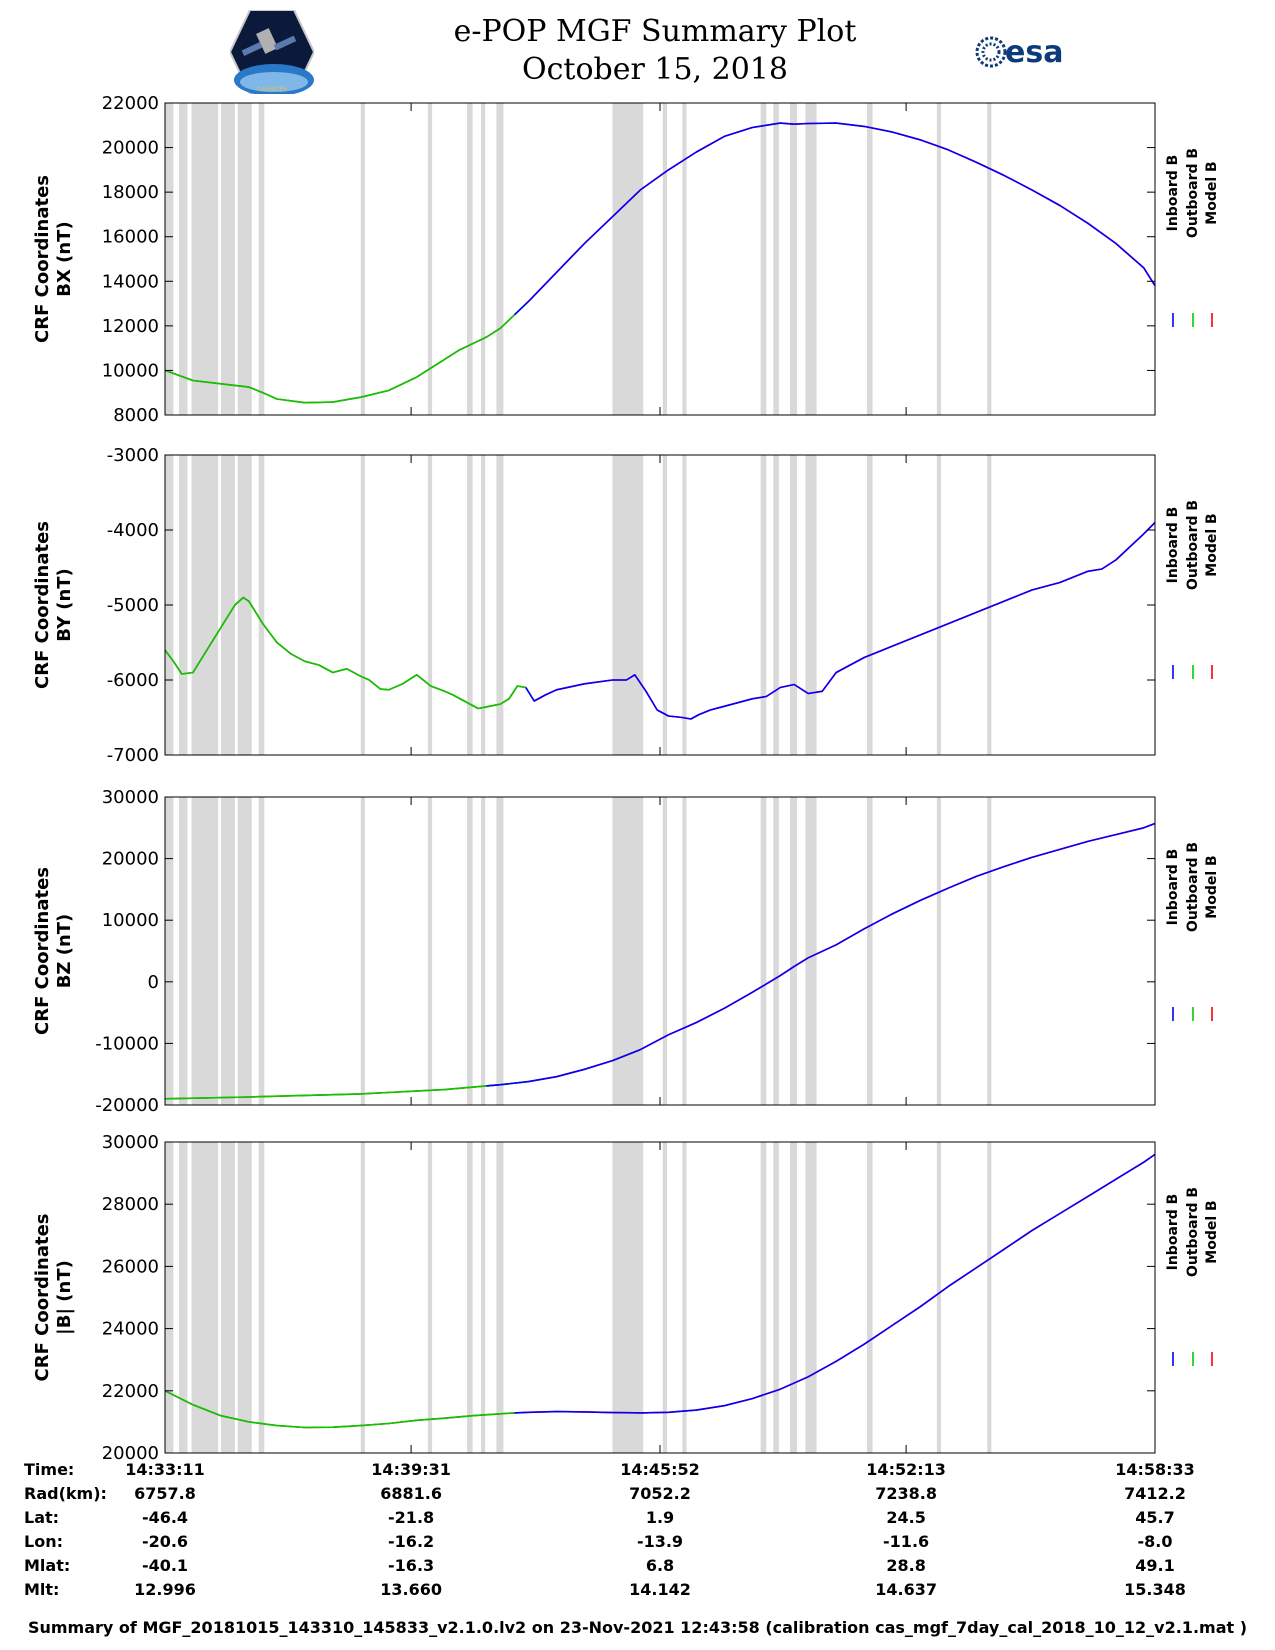 The height and width of the screenshot is (1650, 1275). I want to click on ephemeris-value: 6.8, so click(660, 1565).